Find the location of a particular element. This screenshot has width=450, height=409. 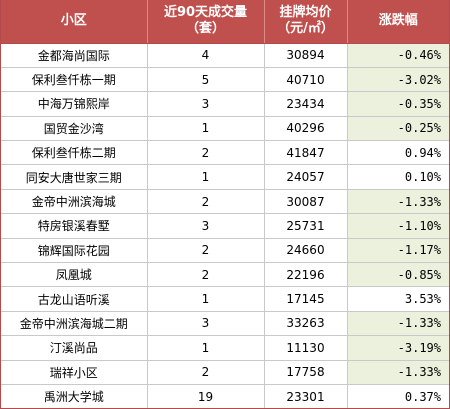

cell-price: 40710 is located at coordinates (306, 80).